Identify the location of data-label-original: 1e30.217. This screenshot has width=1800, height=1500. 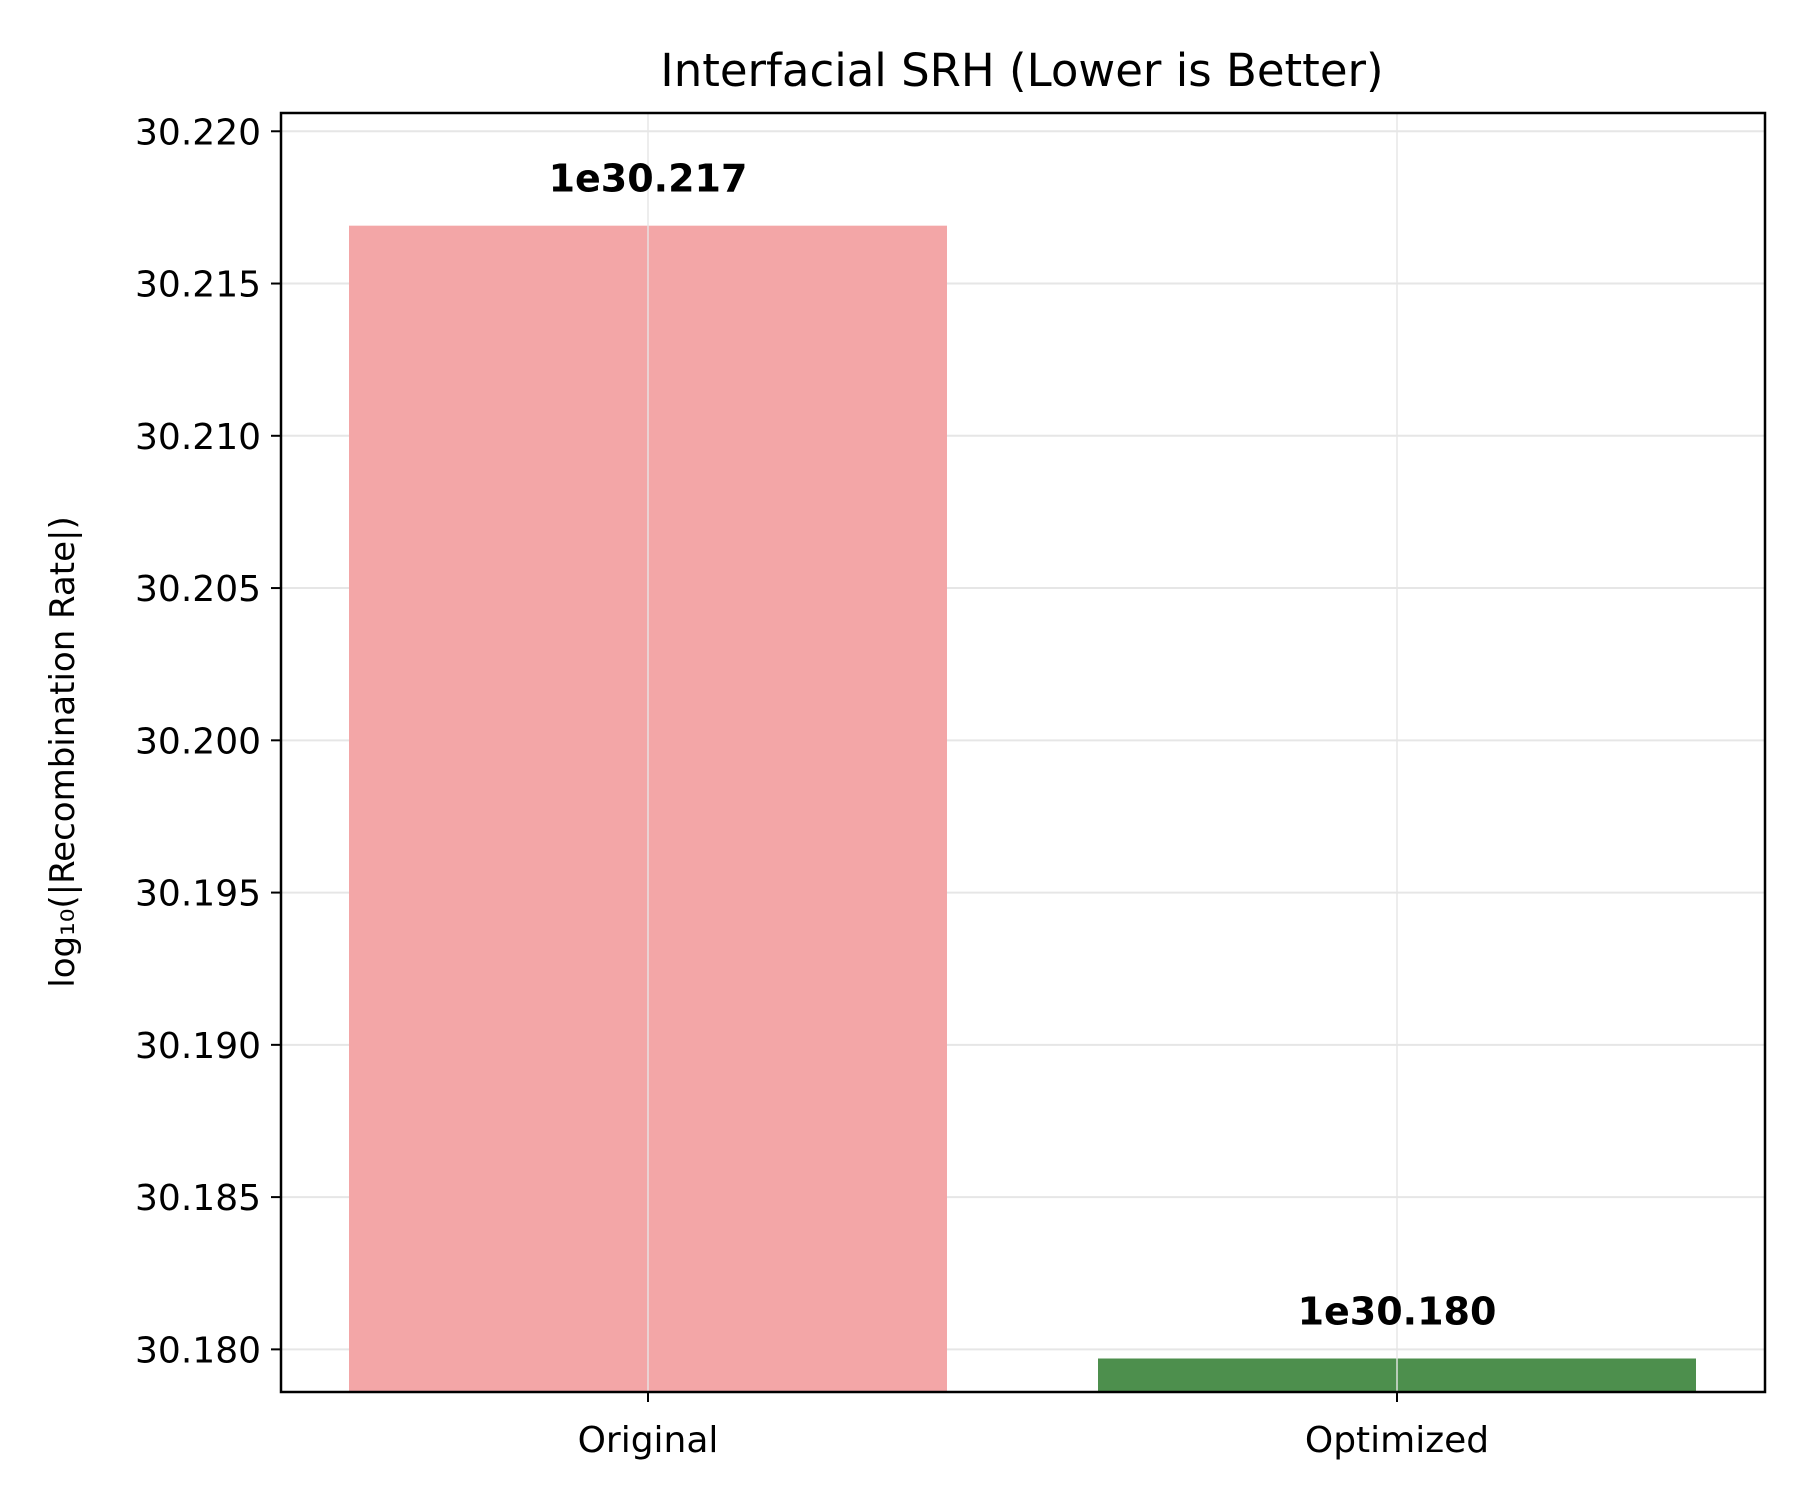
(648, 179).